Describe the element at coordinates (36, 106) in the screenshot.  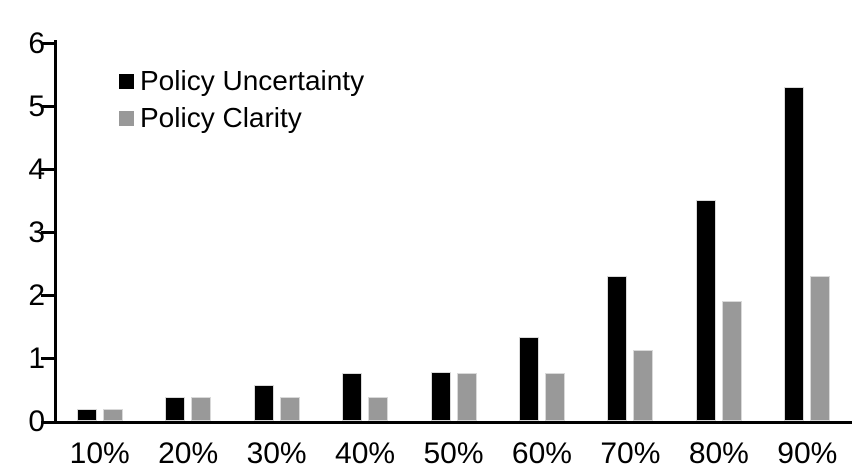
I see `y-tick-label: 5` at that location.